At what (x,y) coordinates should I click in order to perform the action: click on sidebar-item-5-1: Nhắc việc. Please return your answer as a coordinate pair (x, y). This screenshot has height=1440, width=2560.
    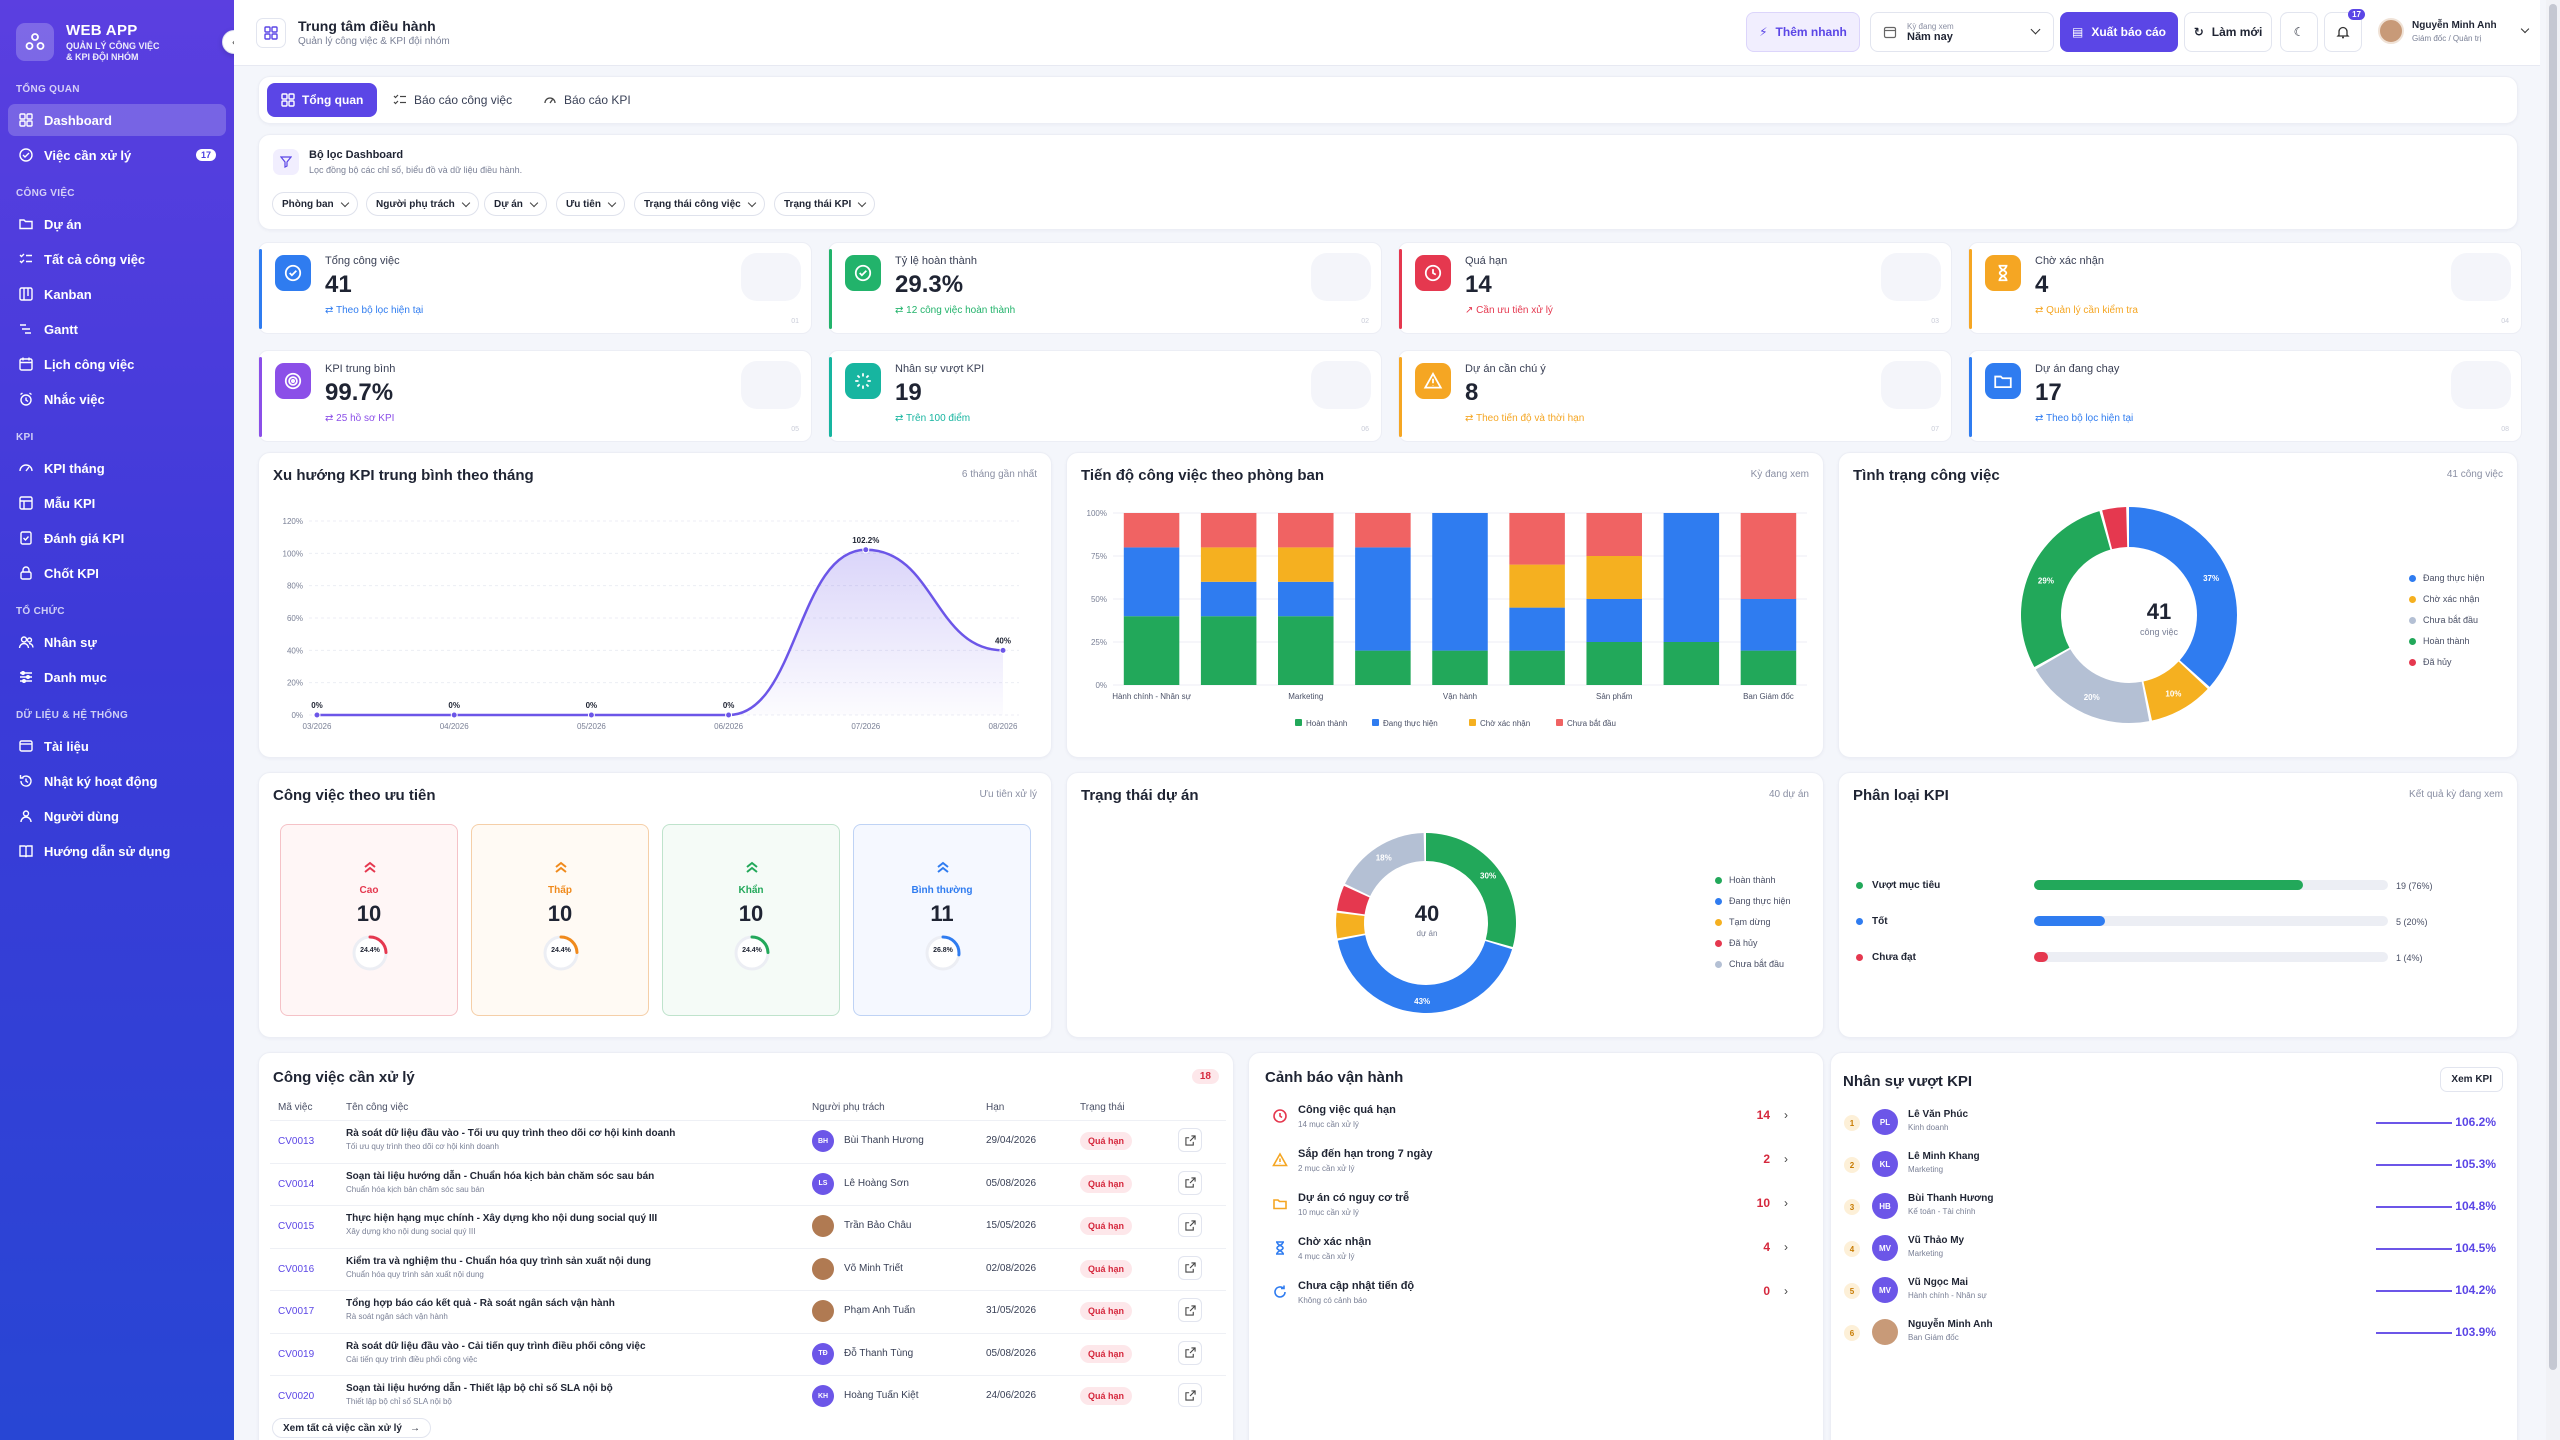
    Looking at the image, I should click on (117, 399).